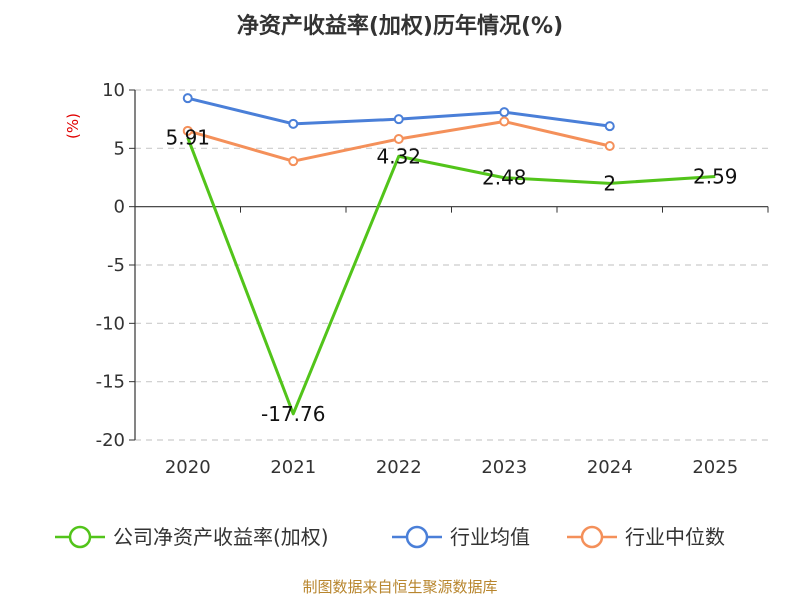  I want to click on y-tick-label--10: -10, so click(110, 323).